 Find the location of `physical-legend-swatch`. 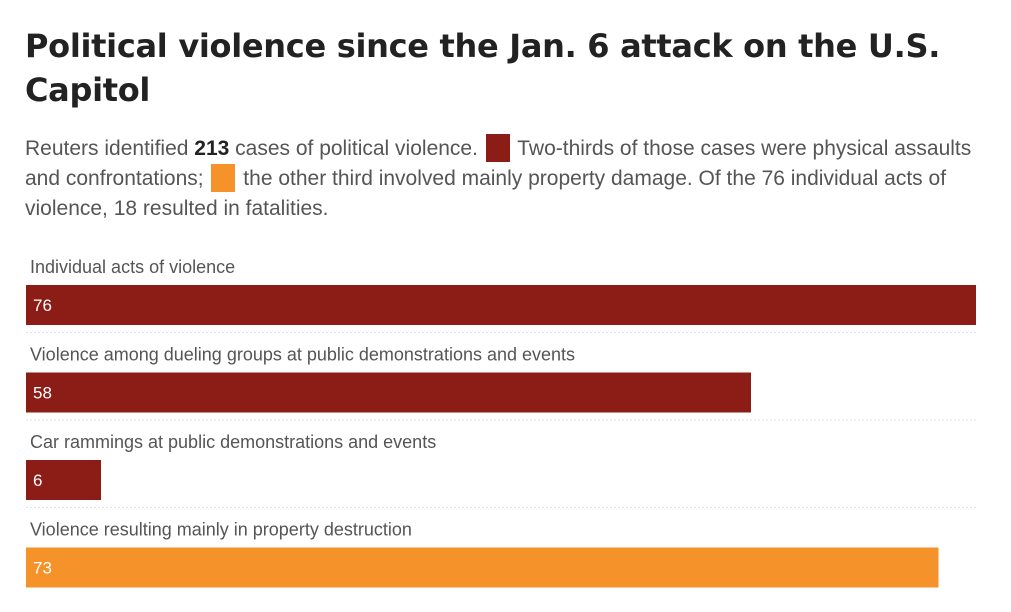

physical-legend-swatch is located at coordinates (497, 148).